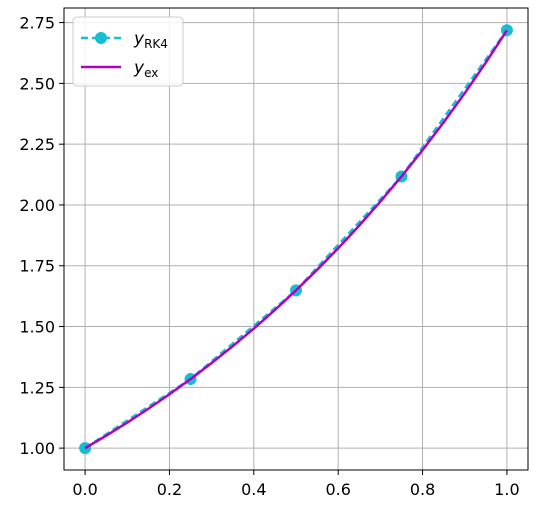 The image size is (538, 510). Describe the element at coordinates (37, 448) in the screenshot. I see `y-tick-label: 1.00` at that location.